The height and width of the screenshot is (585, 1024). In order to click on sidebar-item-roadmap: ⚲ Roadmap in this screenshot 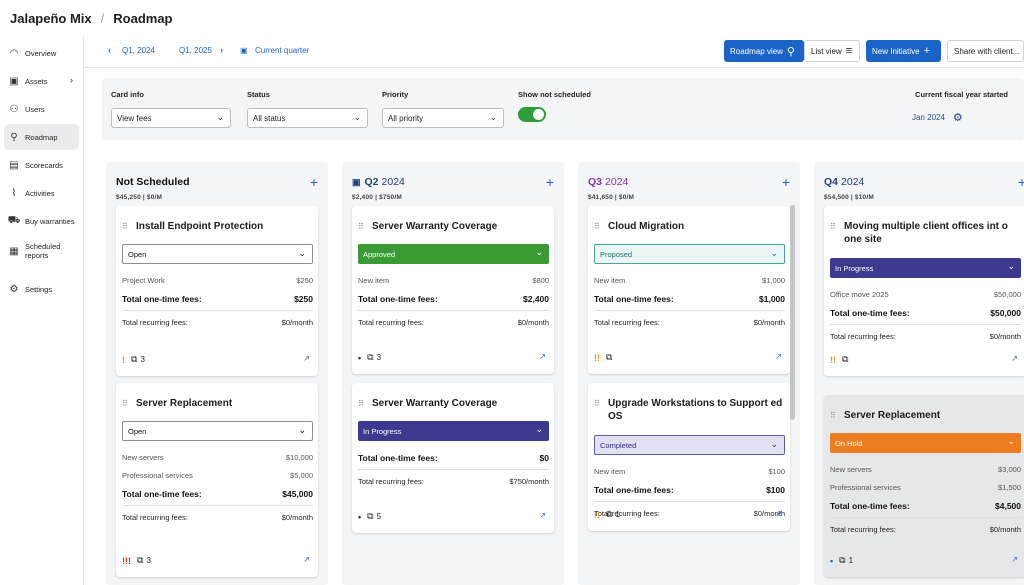, I will do `click(41, 137)`.